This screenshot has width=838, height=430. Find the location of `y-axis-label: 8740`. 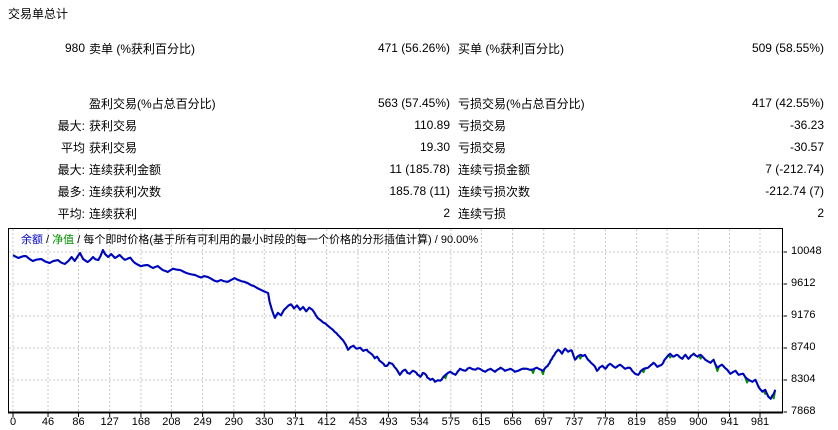

y-axis-label: 8740 is located at coordinates (803, 347).